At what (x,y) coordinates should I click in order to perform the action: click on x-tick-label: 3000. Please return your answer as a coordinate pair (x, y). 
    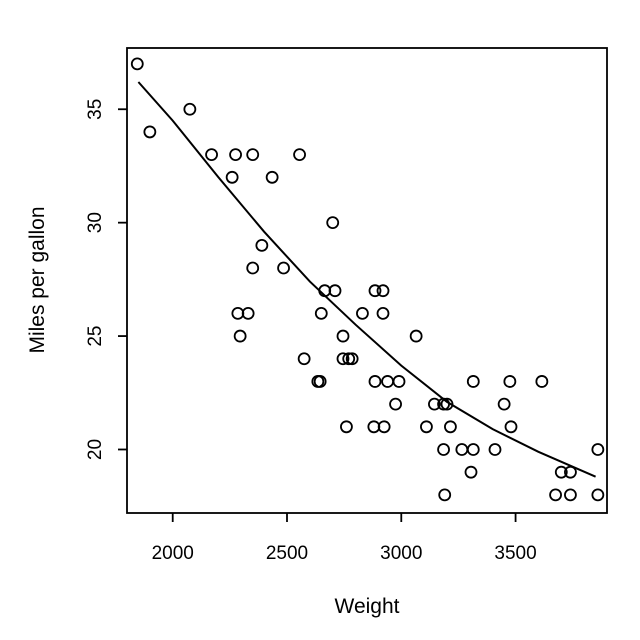
    Looking at the image, I should click on (401, 553).